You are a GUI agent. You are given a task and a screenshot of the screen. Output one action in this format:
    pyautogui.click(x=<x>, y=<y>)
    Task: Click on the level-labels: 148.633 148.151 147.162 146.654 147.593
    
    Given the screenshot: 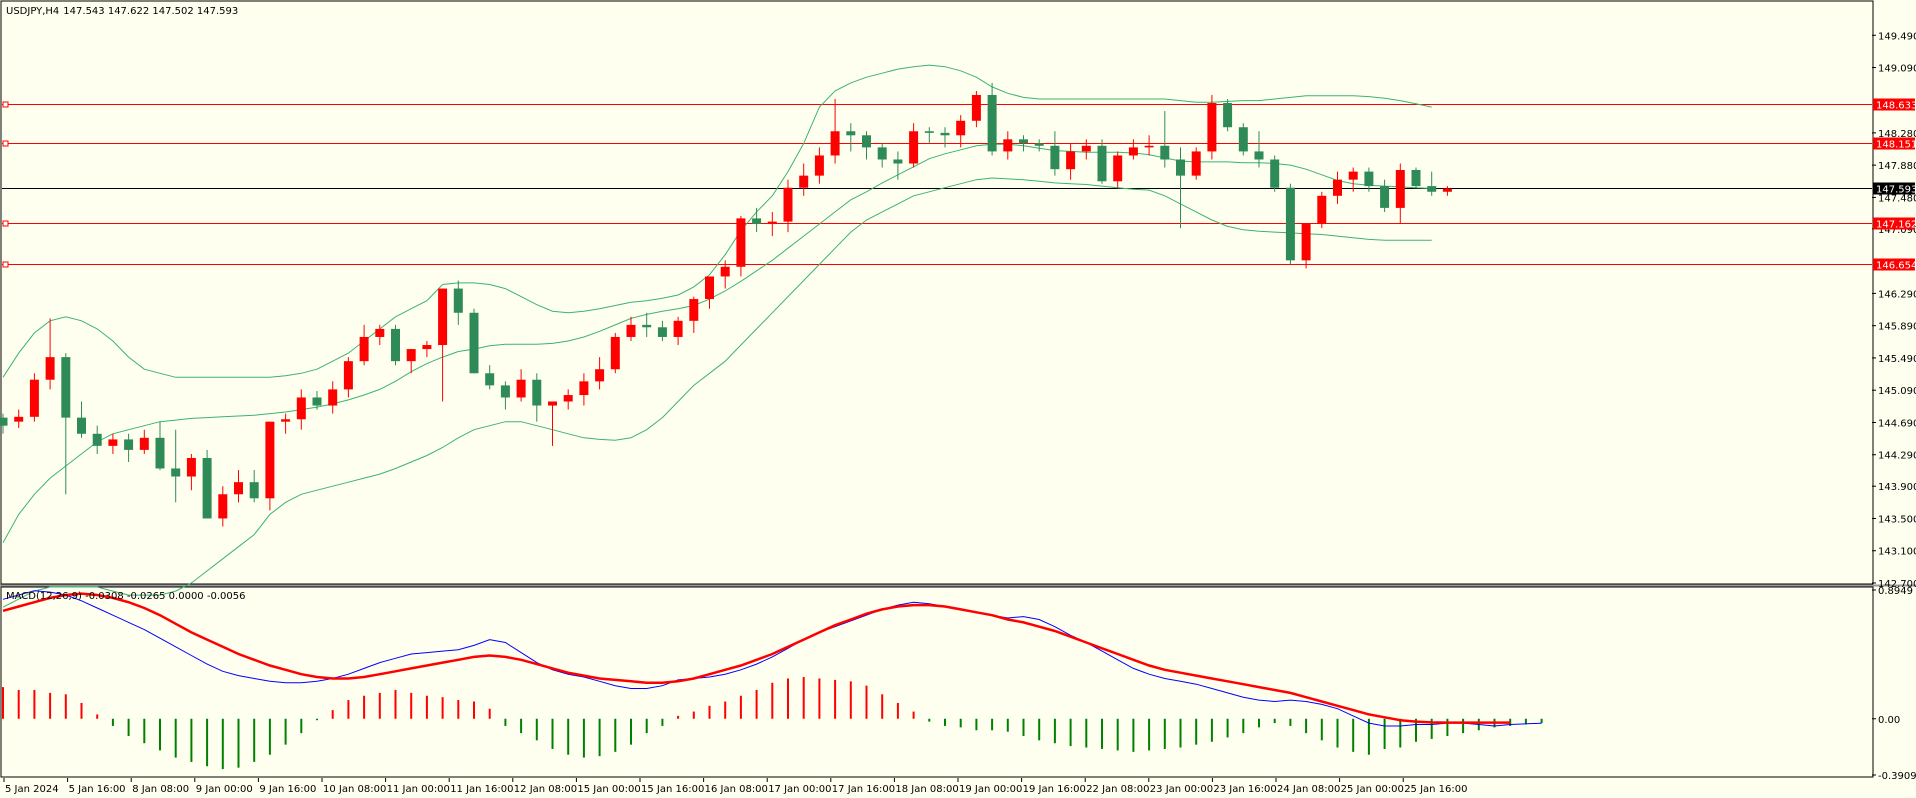 What is the action you would take?
    pyautogui.click(x=1894, y=185)
    